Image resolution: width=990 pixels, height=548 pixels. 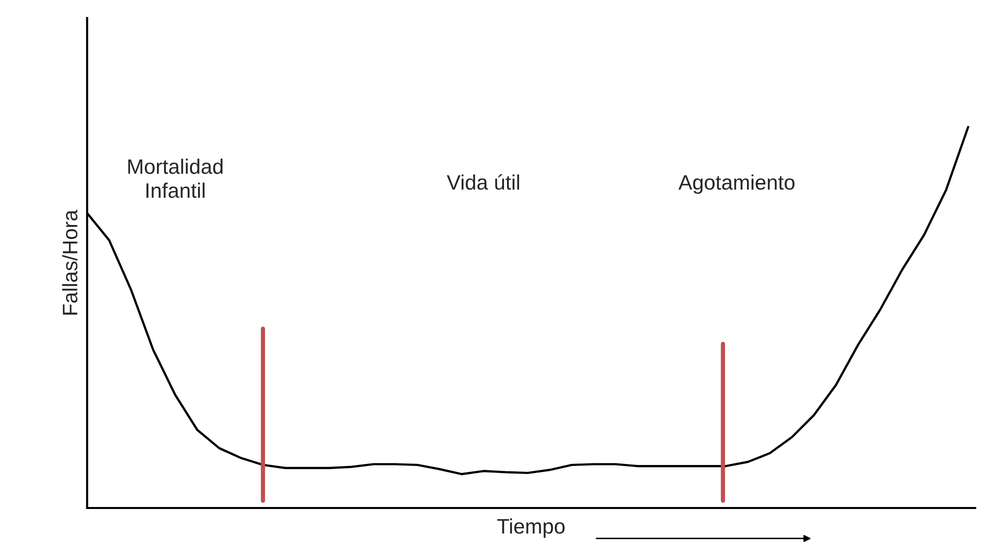 I want to click on x-axis-title: Tiempo, so click(x=531, y=528).